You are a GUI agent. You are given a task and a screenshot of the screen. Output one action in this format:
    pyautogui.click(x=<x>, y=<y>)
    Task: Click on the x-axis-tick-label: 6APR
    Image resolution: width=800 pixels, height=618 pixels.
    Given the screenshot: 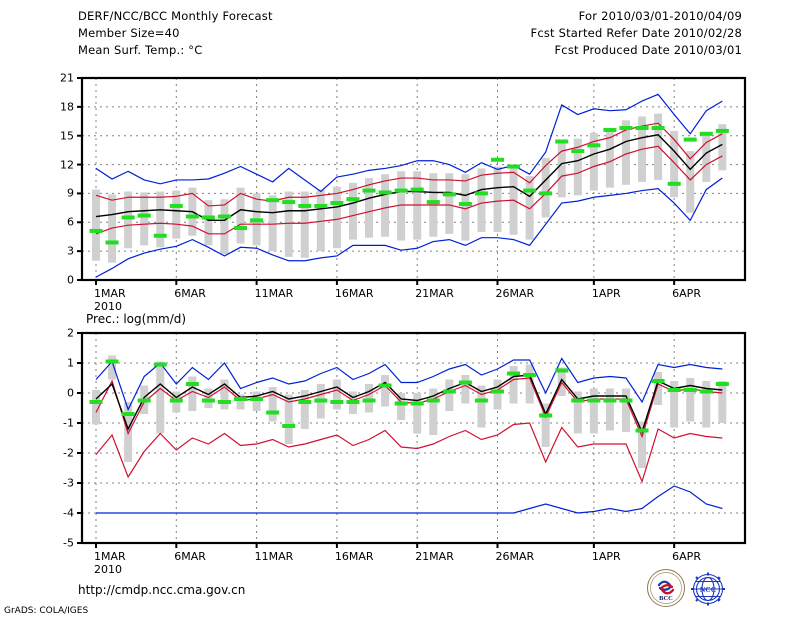 What is the action you would take?
    pyautogui.click(x=686, y=293)
    